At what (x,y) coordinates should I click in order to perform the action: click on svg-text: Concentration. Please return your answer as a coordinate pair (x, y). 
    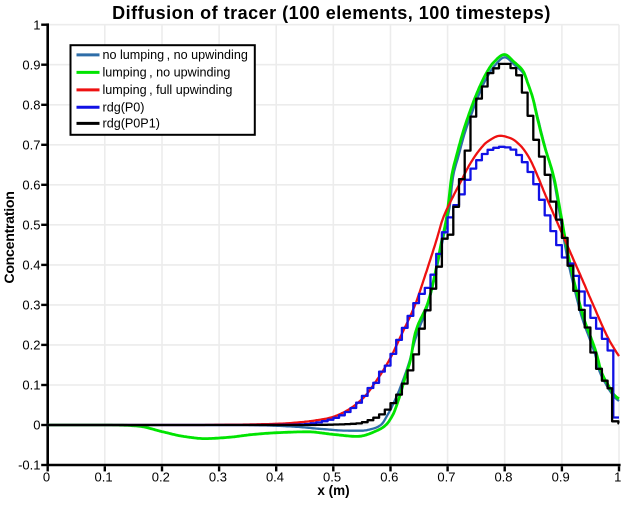
    Looking at the image, I should click on (10, 237).